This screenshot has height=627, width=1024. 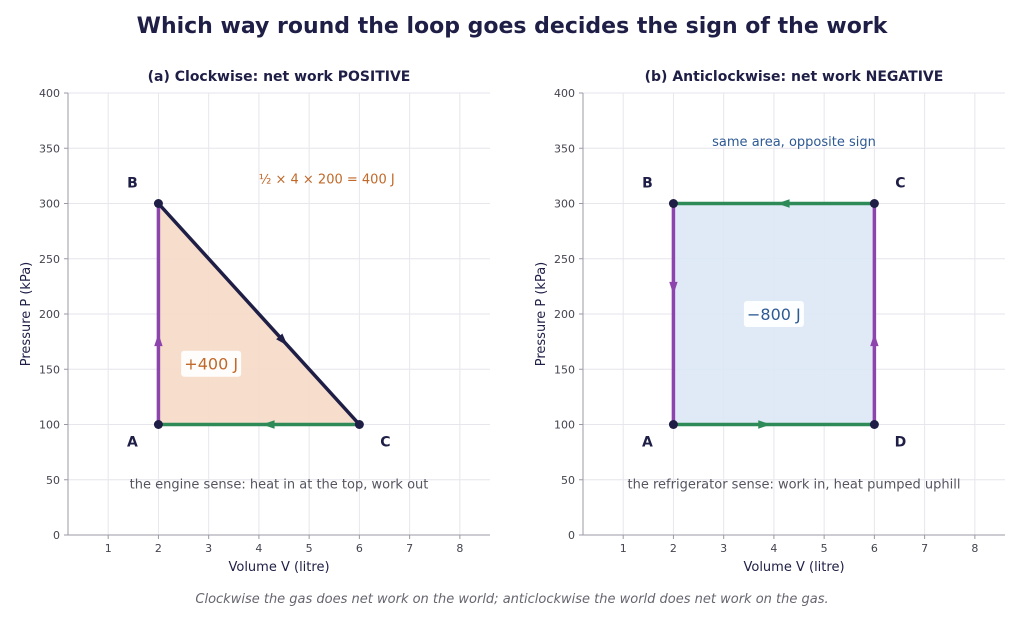 What do you see at coordinates (764, 424) in the screenshot?
I see `direction-arrow-AD` at bounding box center [764, 424].